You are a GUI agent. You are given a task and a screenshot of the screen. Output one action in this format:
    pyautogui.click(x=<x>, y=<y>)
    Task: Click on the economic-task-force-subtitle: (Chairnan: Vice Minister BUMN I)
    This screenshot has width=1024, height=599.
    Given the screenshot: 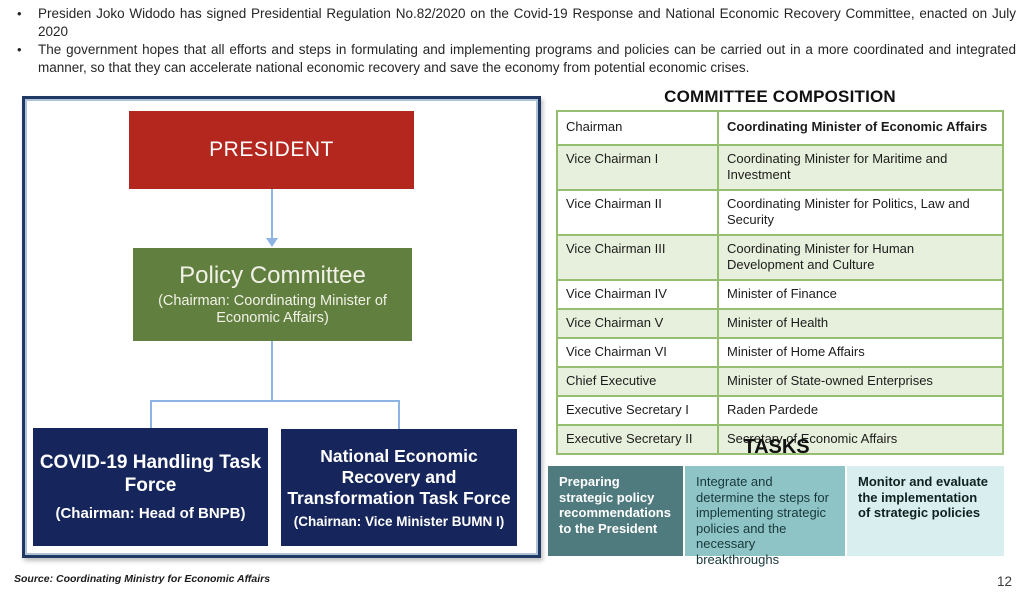 What is the action you would take?
    pyautogui.click(x=399, y=521)
    